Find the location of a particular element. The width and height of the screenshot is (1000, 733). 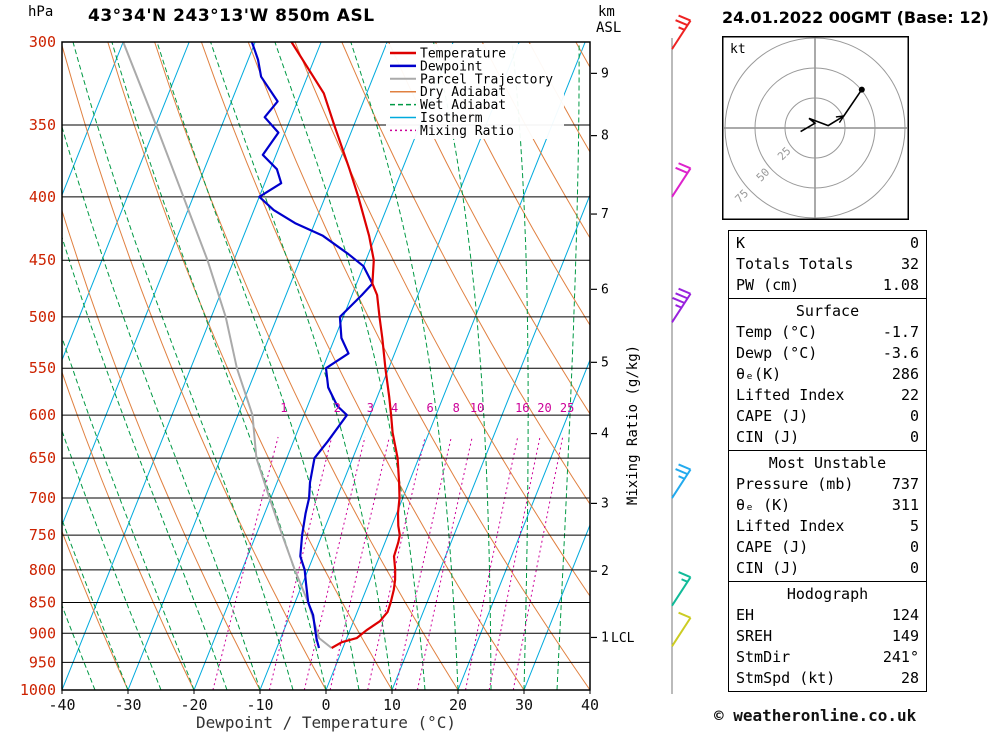

temp-tick-label: 0 is located at coordinates (325, 705).